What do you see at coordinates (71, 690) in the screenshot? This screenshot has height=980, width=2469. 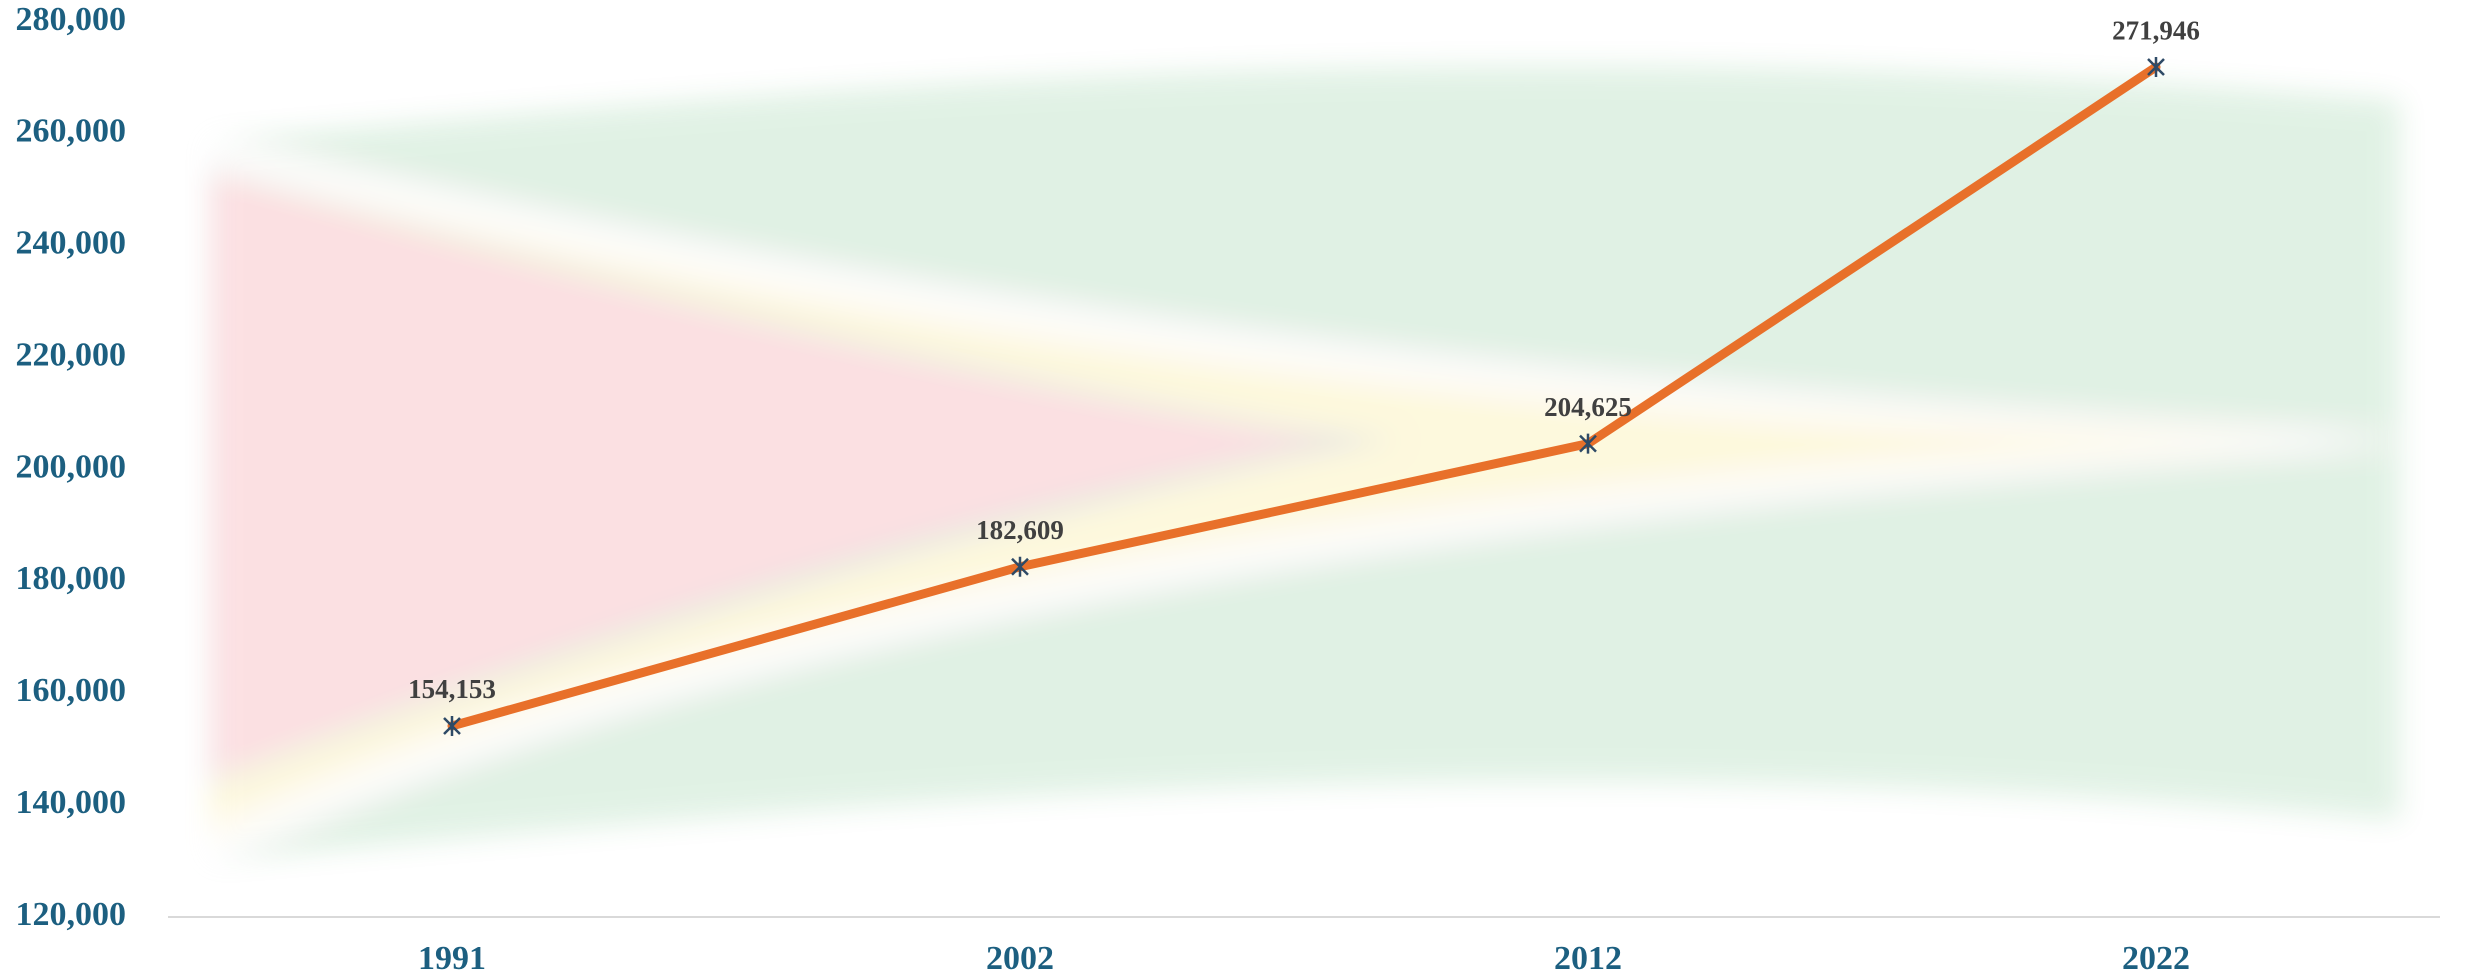 I see `y-tick-label: 160,000` at bounding box center [71, 690].